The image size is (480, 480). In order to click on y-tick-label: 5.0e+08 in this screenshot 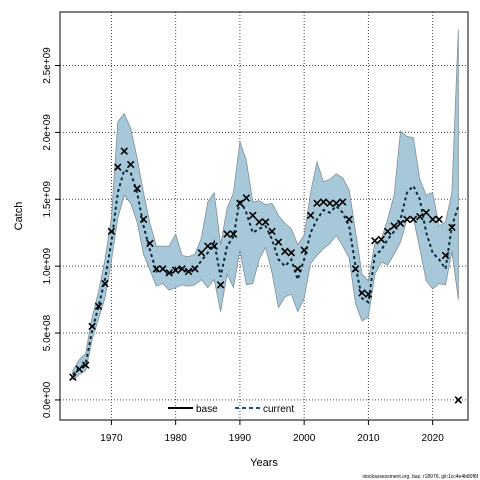, I will do `click(47, 332)`.